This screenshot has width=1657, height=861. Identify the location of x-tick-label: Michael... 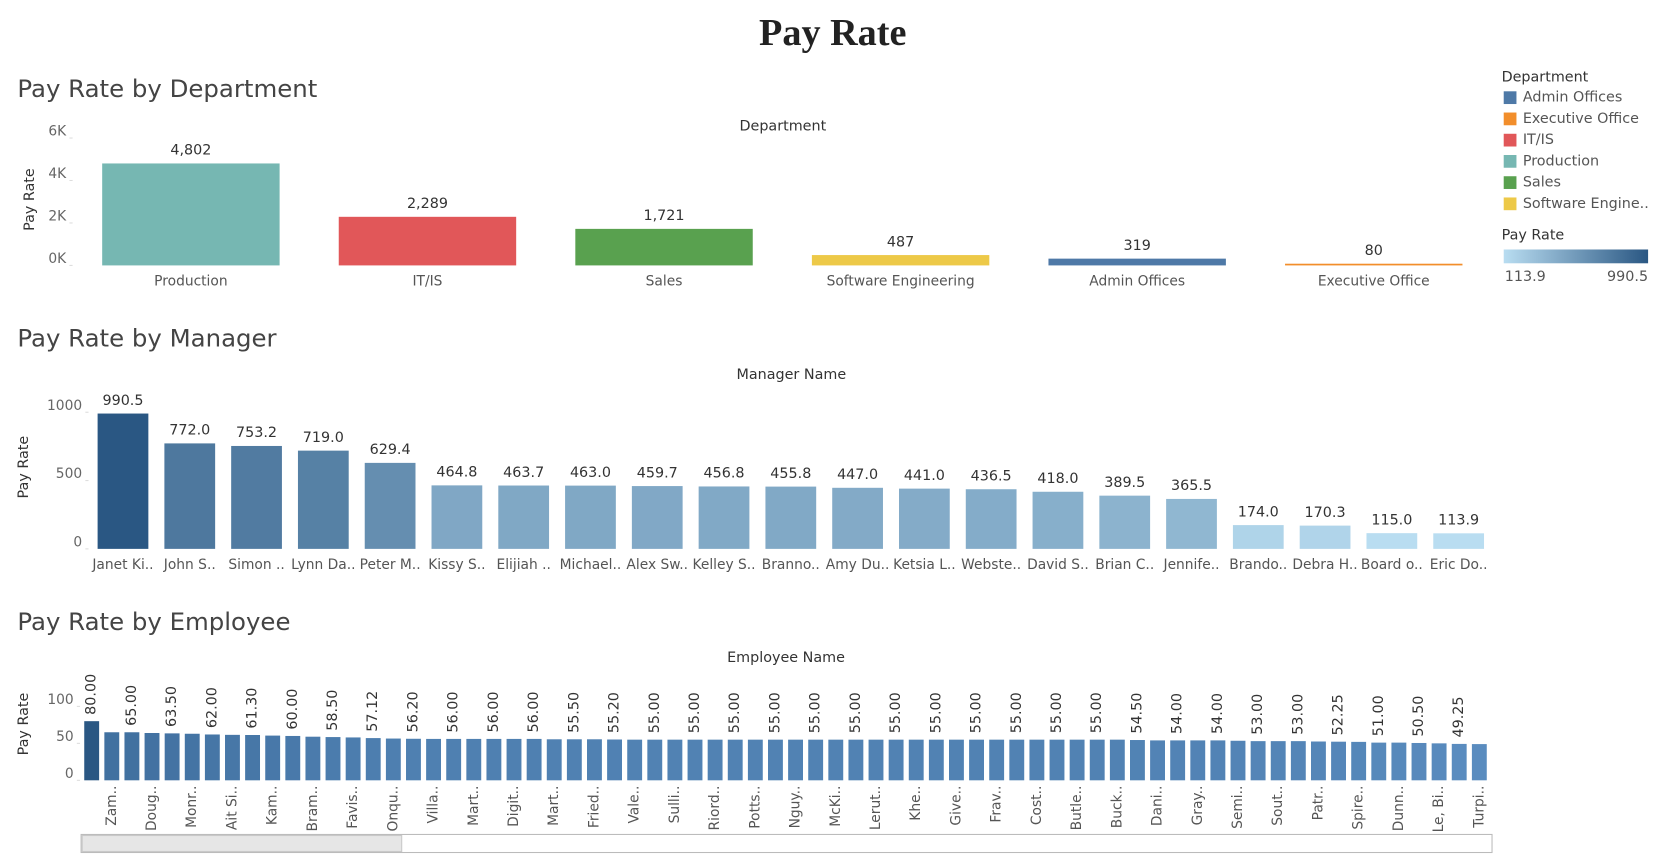
(591, 565).